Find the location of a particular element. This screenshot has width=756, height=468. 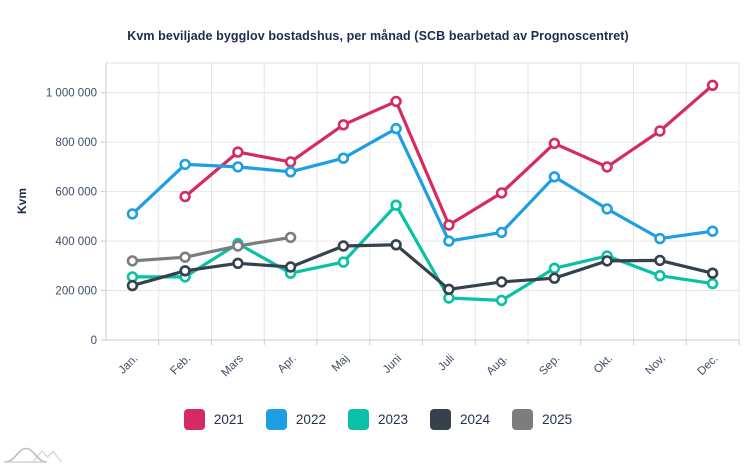

data-point-2024-Feb. is located at coordinates (185, 271).